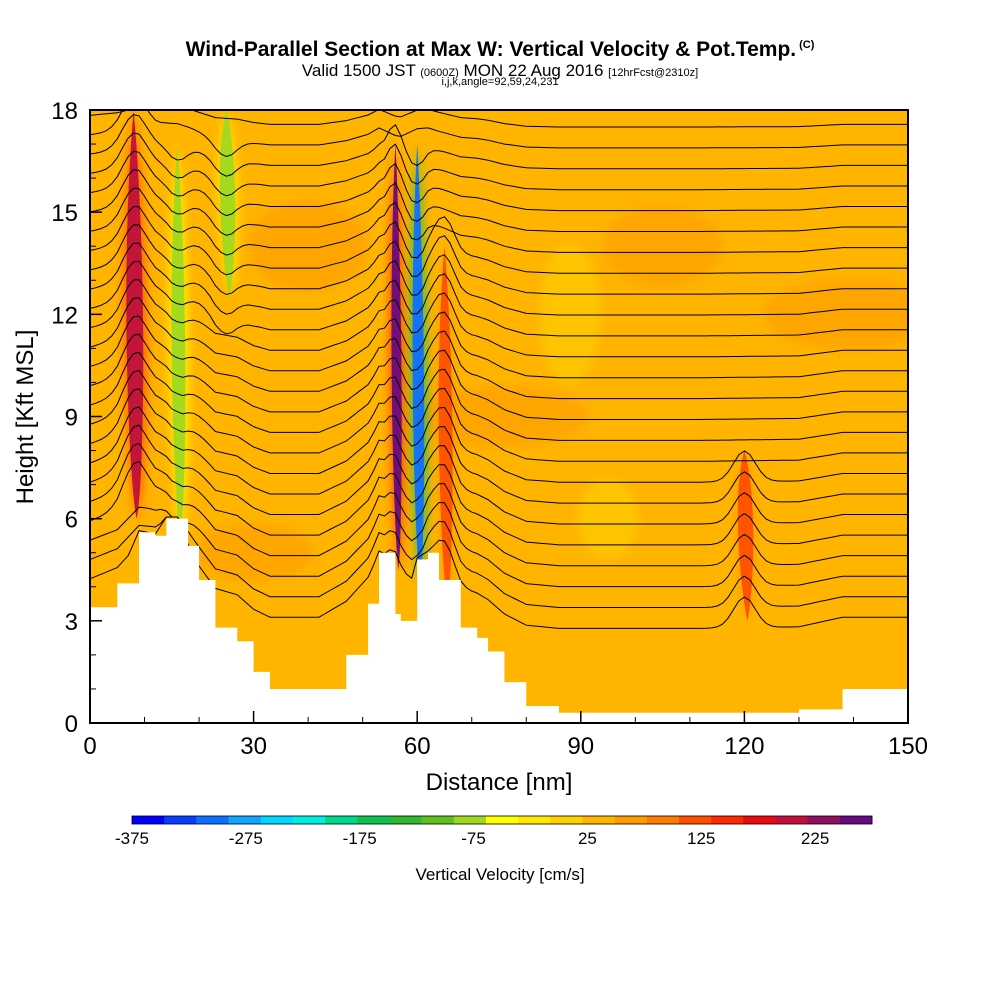 This screenshot has width=1000, height=1000. Describe the element at coordinates (64, 111) in the screenshot. I see `y-tick-label: 18` at that location.